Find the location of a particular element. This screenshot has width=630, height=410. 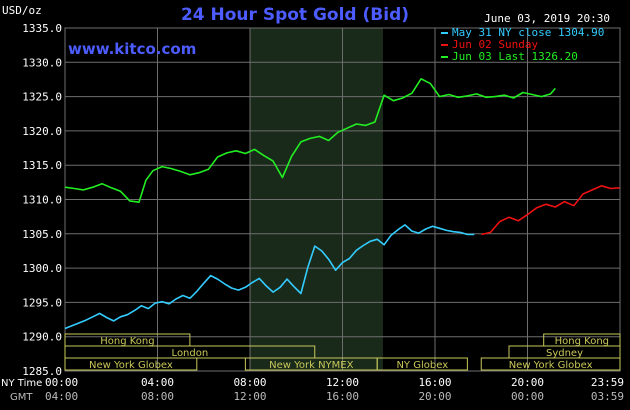

market-label: London is located at coordinates (190, 353).